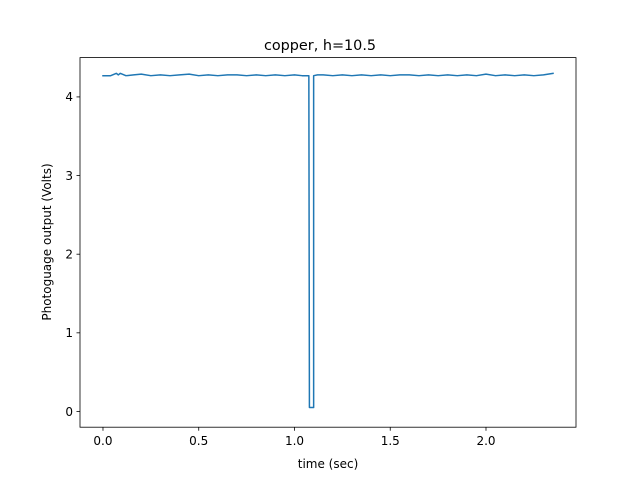 This screenshot has width=640, height=480. Describe the element at coordinates (198, 441) in the screenshot. I see `x-tick-label: 0.5` at that location.